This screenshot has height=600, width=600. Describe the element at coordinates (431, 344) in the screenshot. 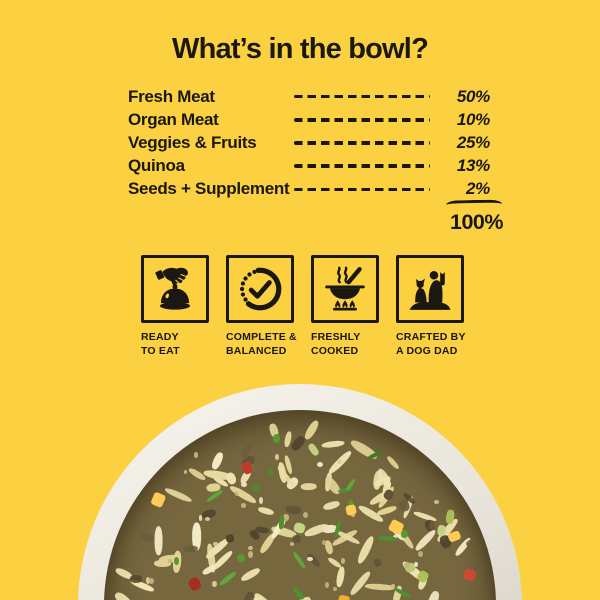

I see `badge-label: CRAFTED BY A DOG DAD` at that location.